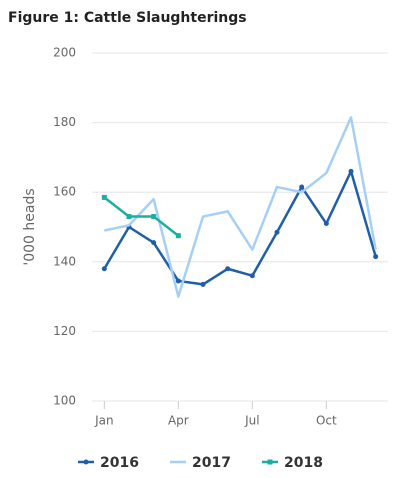 This screenshot has width=403, height=478. What do you see at coordinates (64, 401) in the screenshot?
I see `y-tick-label: 100` at bounding box center [64, 401].